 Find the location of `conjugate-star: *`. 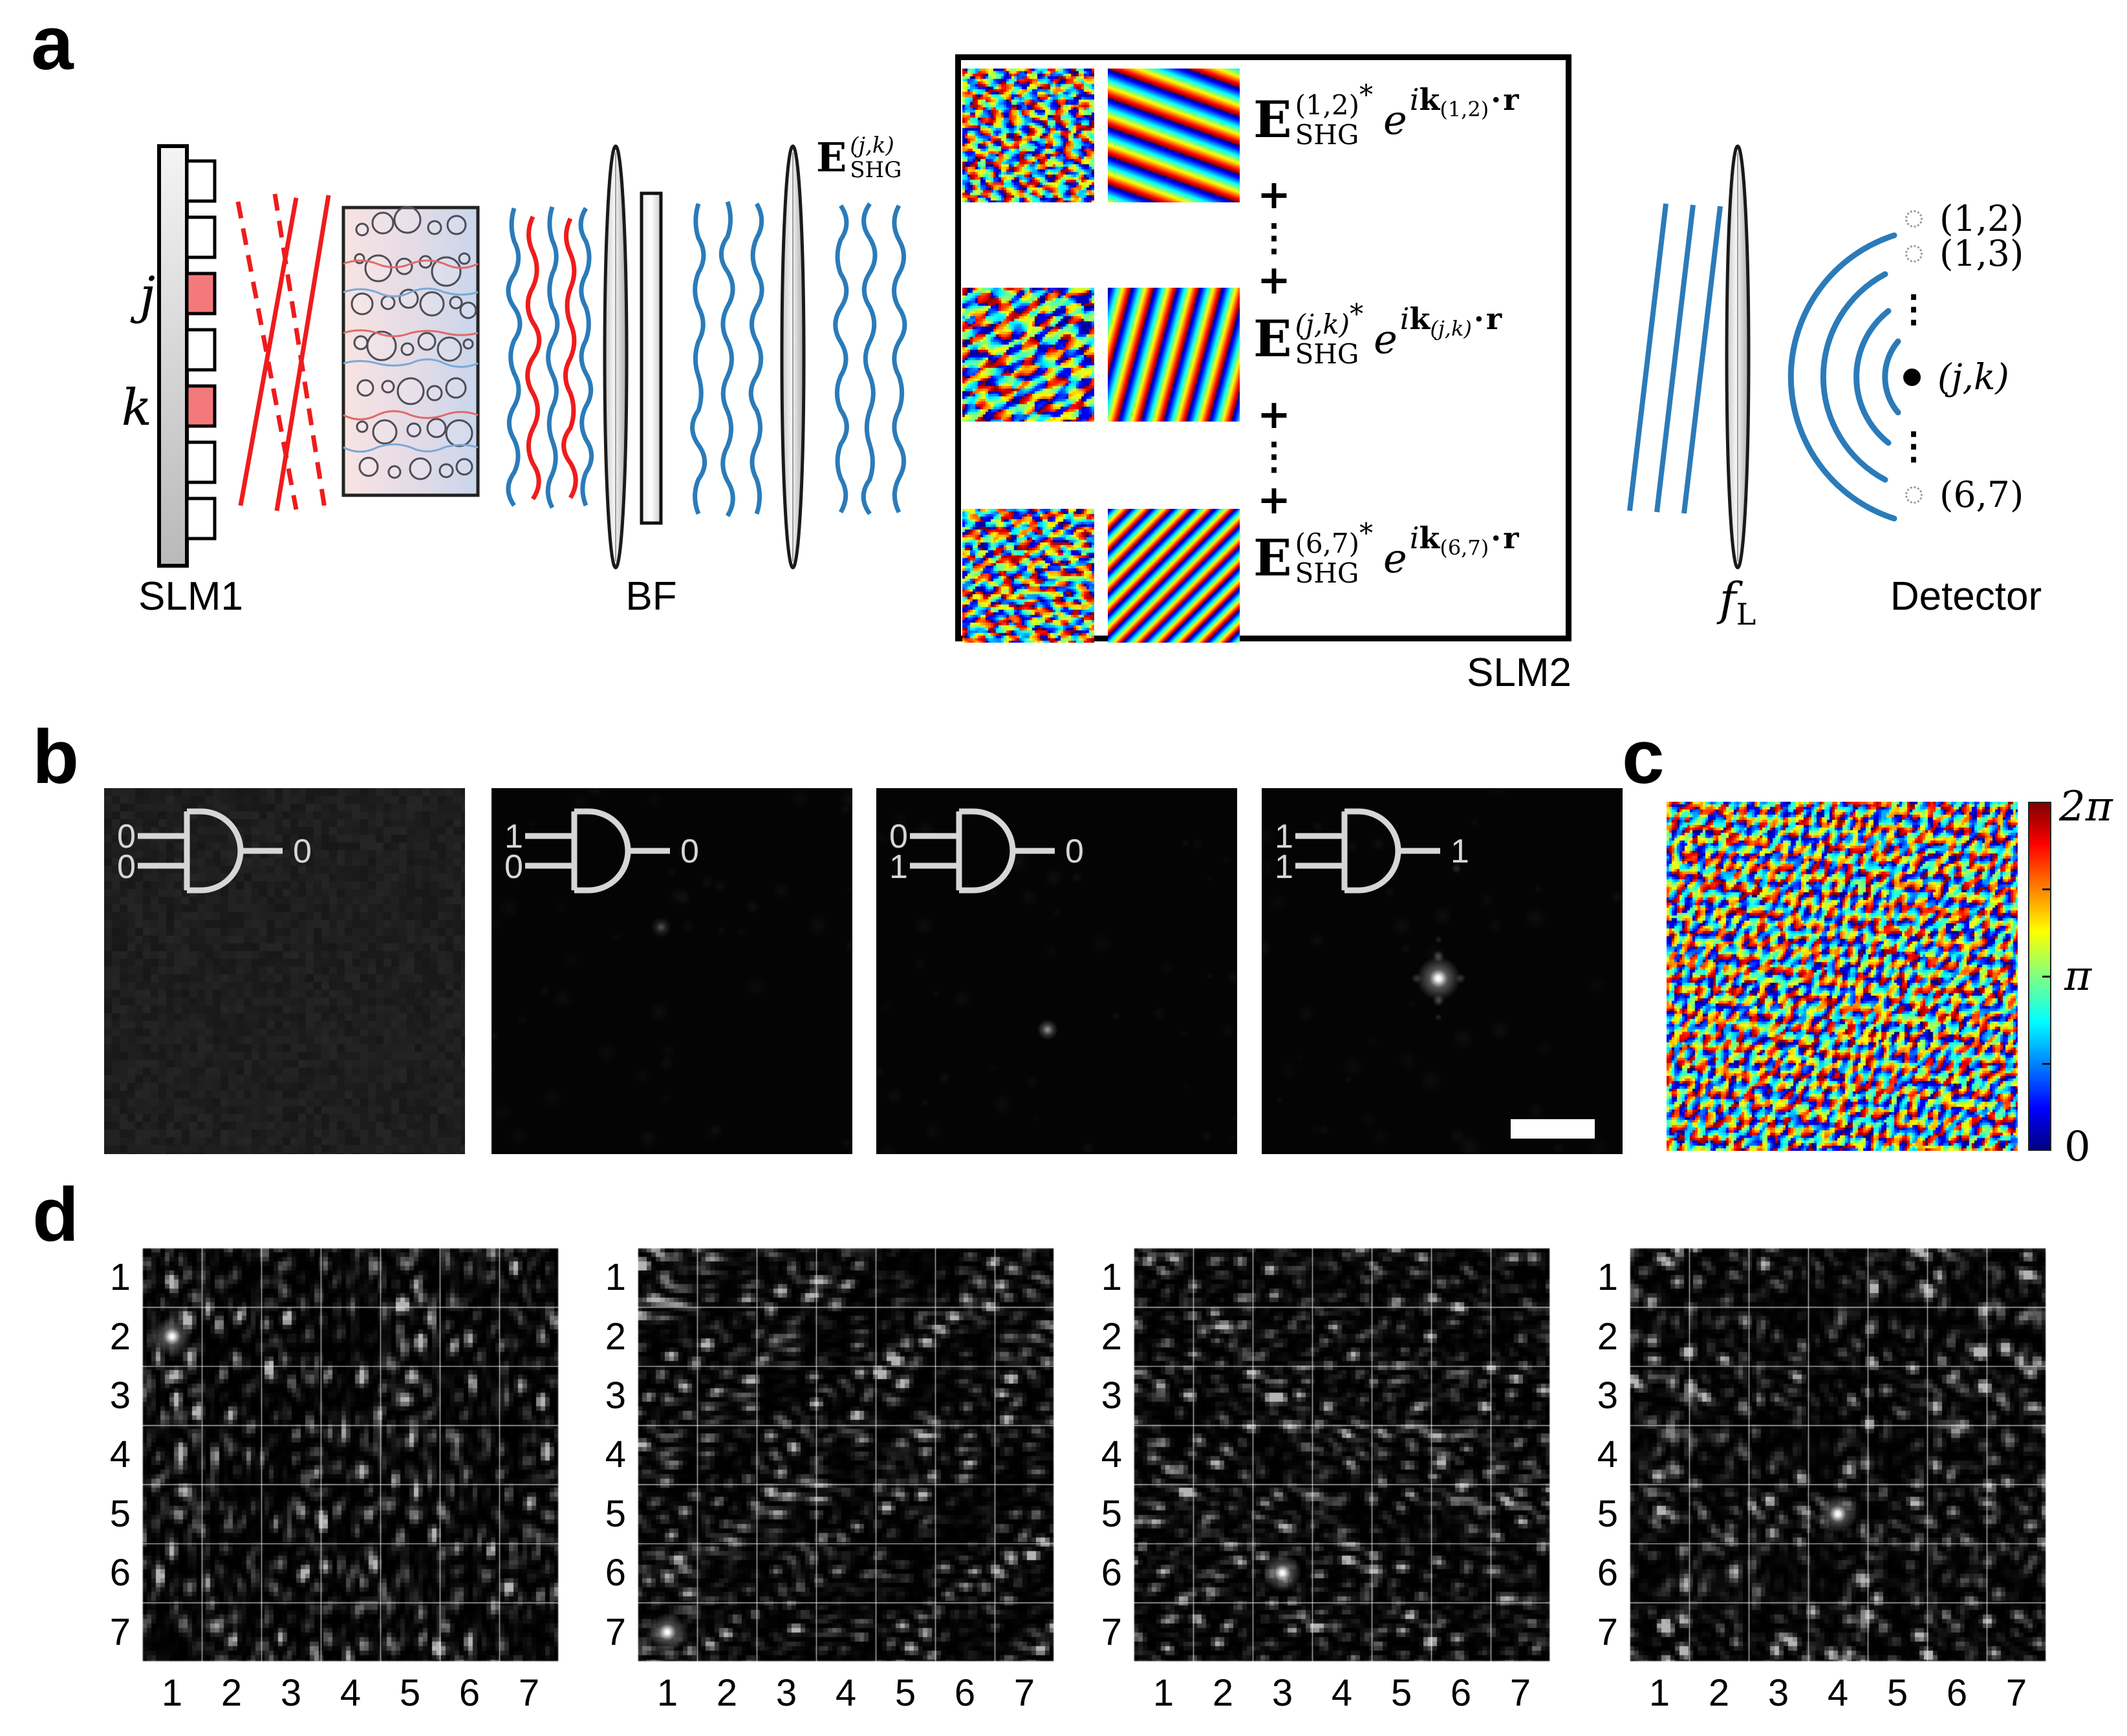

conjugate-star: * is located at coordinates (1366, 533).